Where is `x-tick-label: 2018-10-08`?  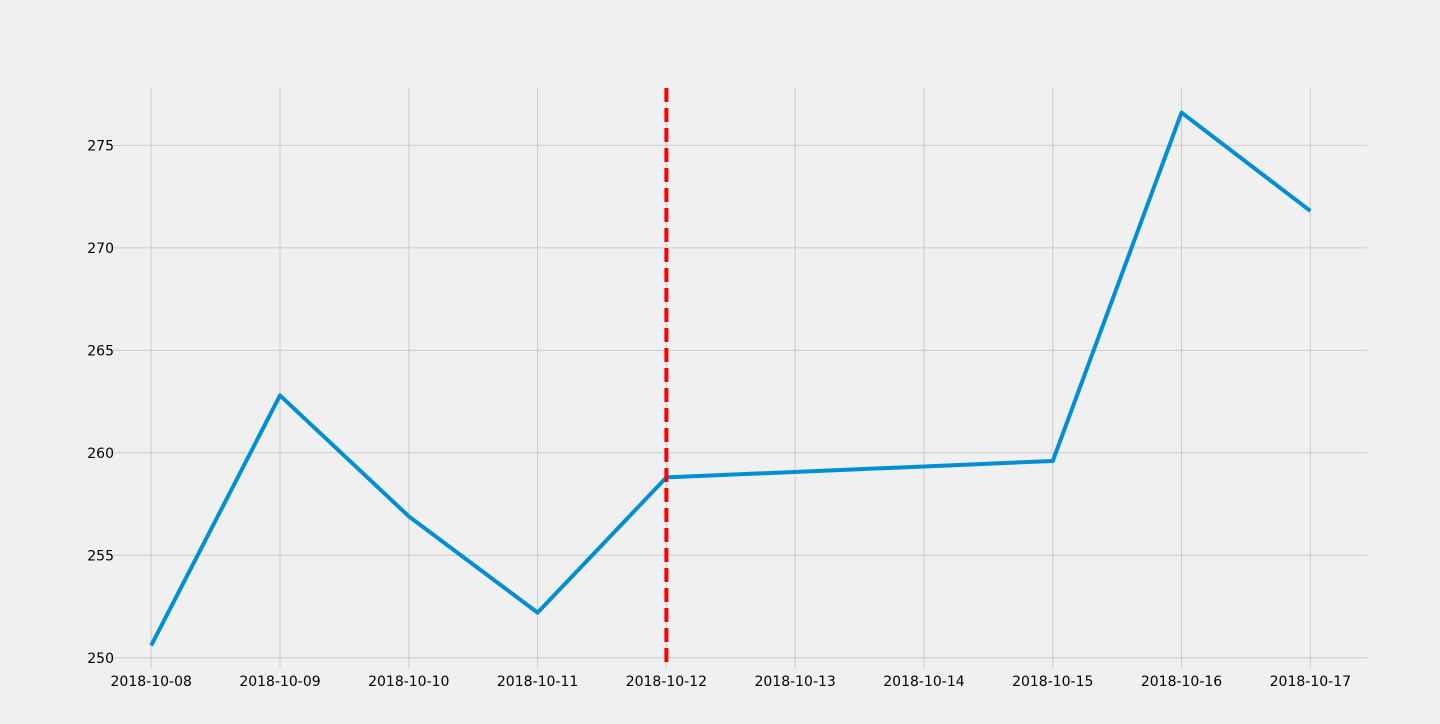
x-tick-label: 2018-10-08 is located at coordinates (151, 682).